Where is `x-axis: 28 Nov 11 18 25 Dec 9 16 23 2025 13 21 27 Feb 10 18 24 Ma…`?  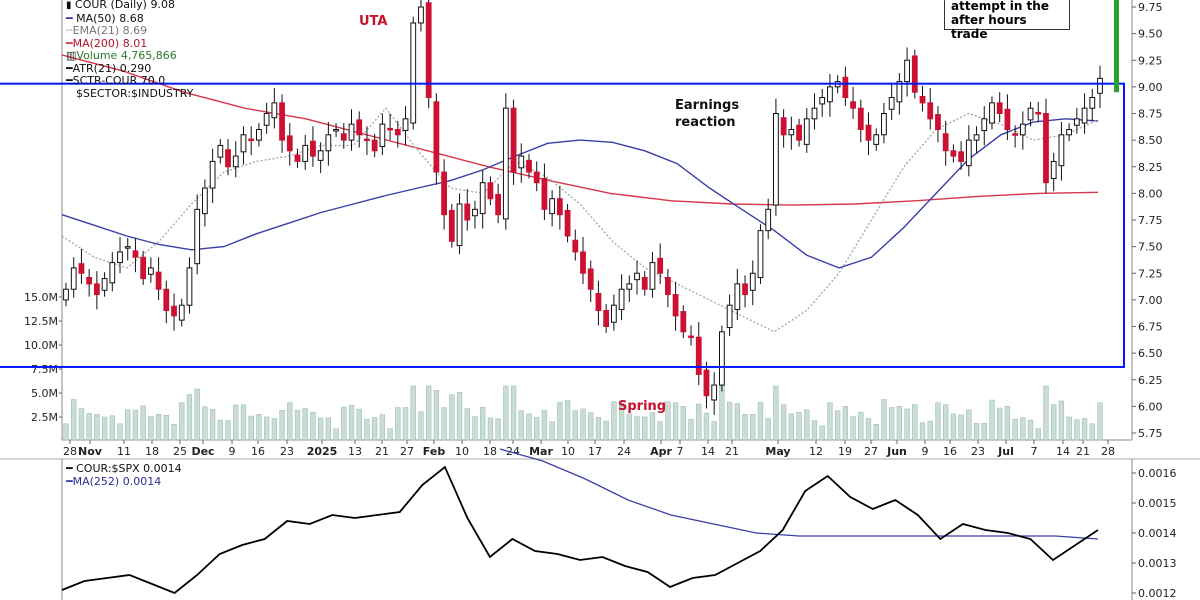 x-axis: 28 Nov 11 18 25 Dec 9 16 23 2025 13 21 27 Feb 10 18 24 Ma… is located at coordinates (589, 449).